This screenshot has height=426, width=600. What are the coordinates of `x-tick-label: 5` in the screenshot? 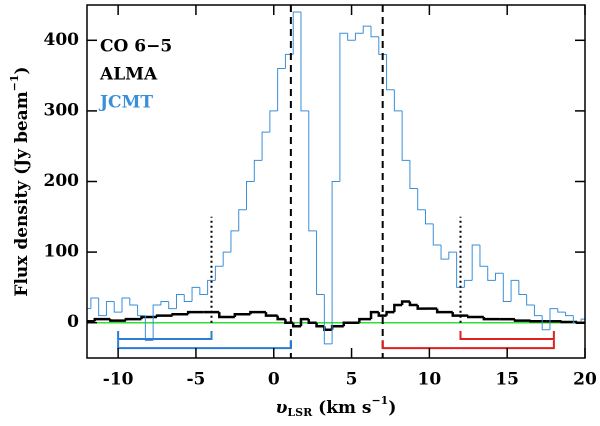 It's located at (352, 380).